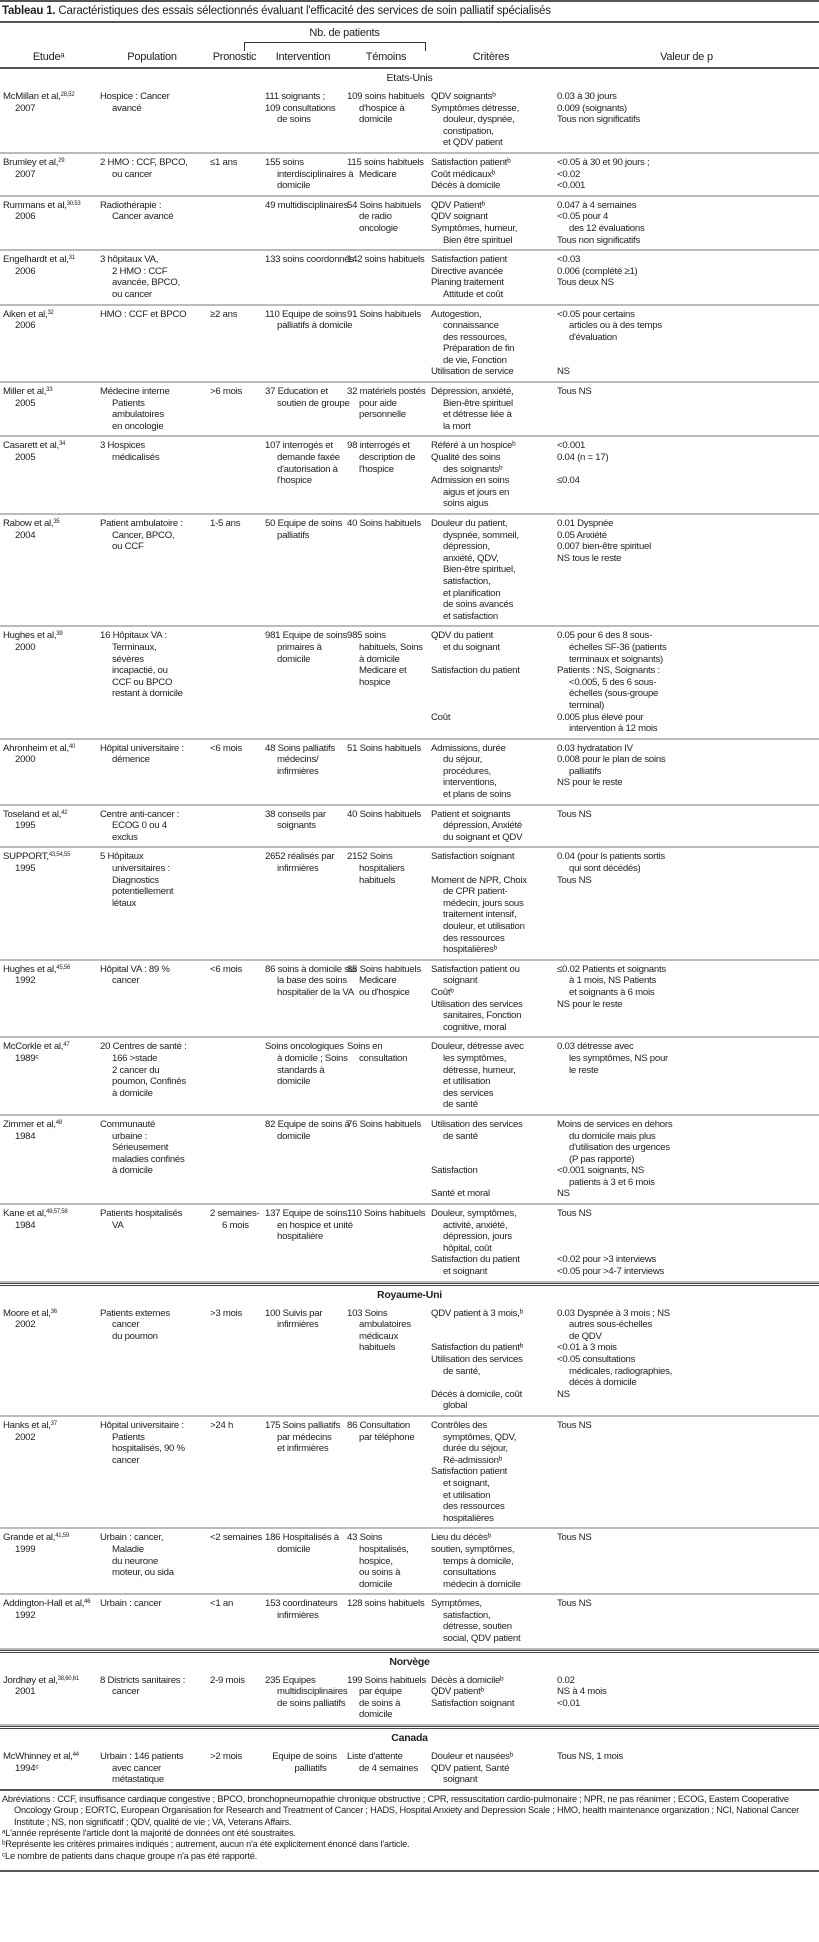  I want to click on section-header: Etats-Unis, so click(409, 78).